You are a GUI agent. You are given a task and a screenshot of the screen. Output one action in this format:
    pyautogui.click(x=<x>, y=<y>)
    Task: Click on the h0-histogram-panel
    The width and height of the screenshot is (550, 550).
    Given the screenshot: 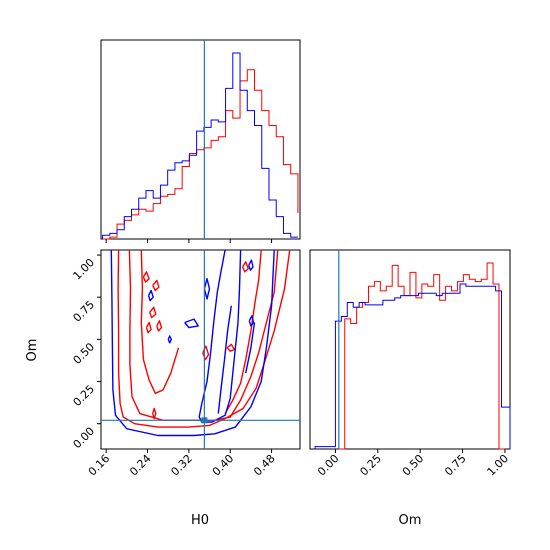 What is the action you would take?
    pyautogui.click(x=200, y=141)
    